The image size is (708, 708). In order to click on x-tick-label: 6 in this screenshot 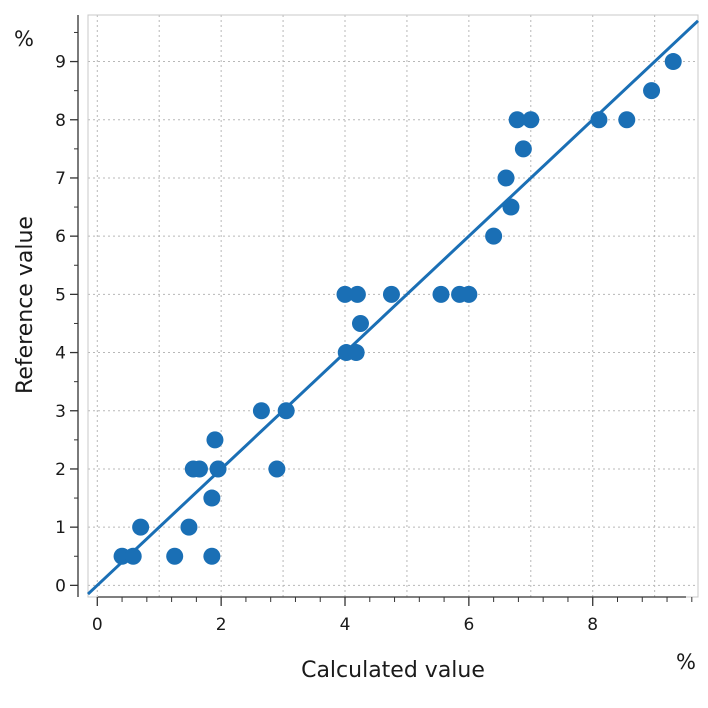, I will do `click(468, 625)`.